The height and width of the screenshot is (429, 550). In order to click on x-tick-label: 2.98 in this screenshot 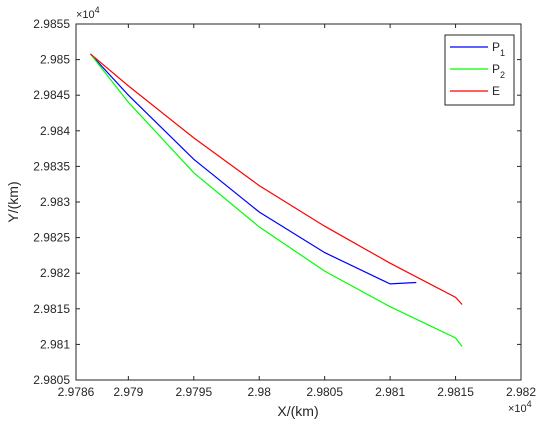, I will do `click(260, 392)`.